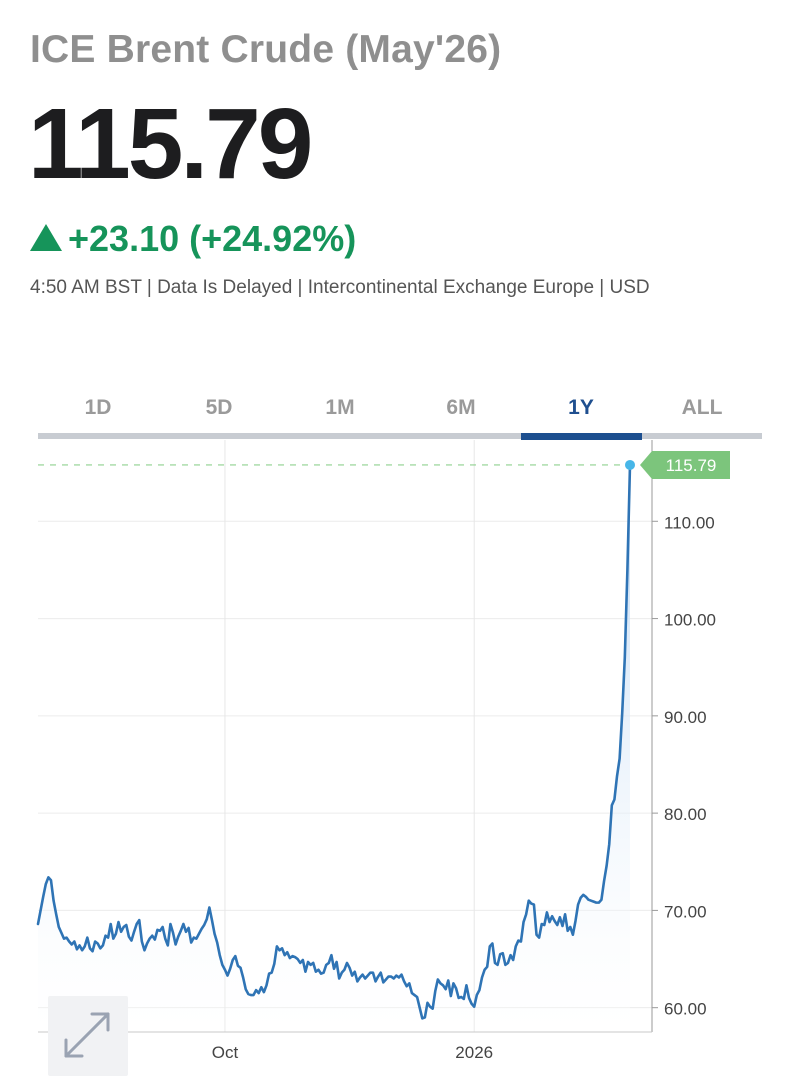  What do you see at coordinates (219, 407) in the screenshot?
I see `tab-5d: 5D` at bounding box center [219, 407].